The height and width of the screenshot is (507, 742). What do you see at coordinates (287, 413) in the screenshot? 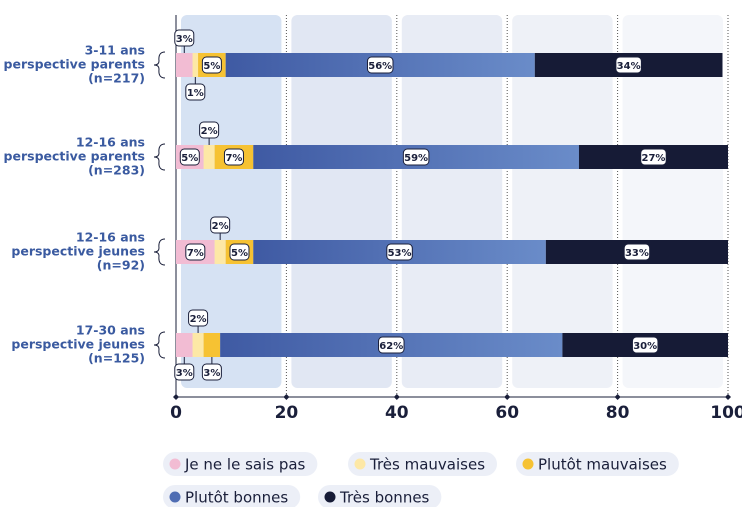
I see `x-tick-label: 20` at bounding box center [287, 413].